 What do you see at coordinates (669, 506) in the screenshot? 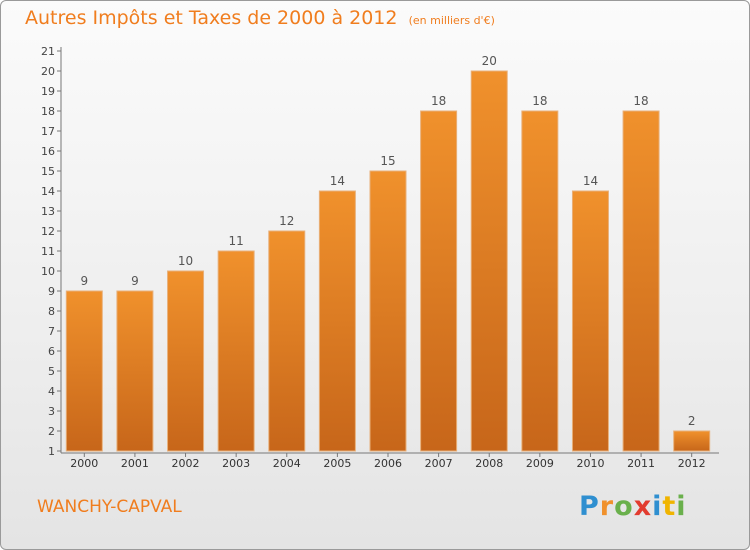
I see `logo-letter: t` at bounding box center [669, 506].